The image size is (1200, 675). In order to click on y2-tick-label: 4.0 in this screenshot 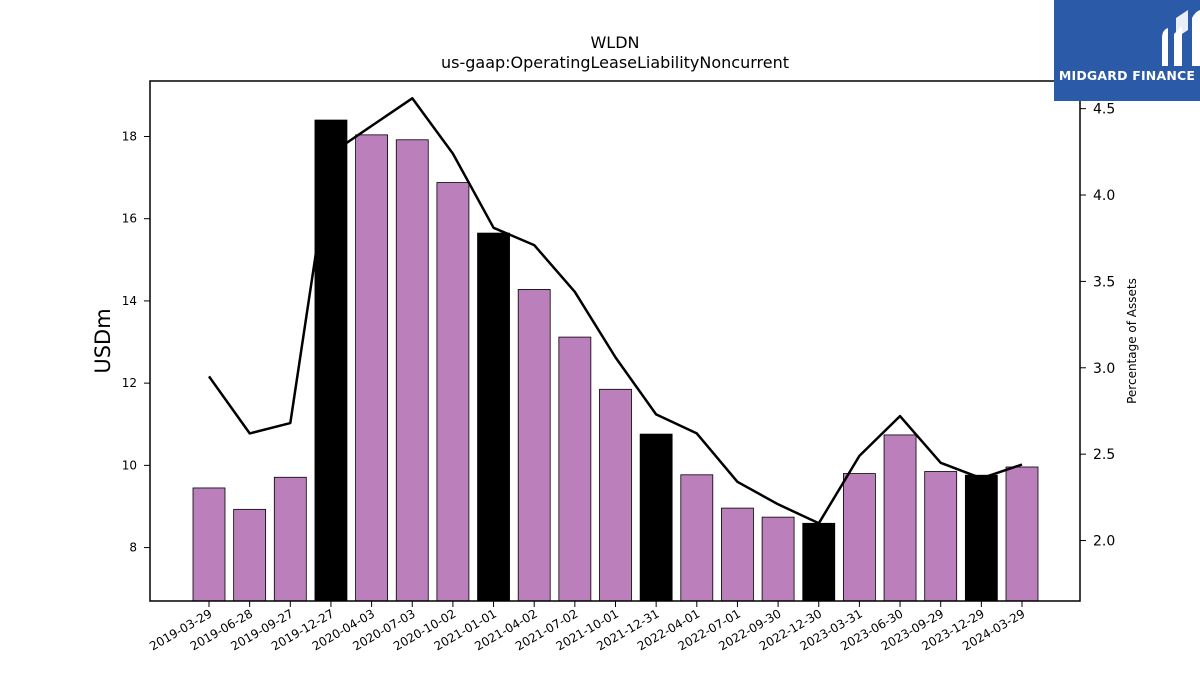, I will do `click(1104, 196)`.